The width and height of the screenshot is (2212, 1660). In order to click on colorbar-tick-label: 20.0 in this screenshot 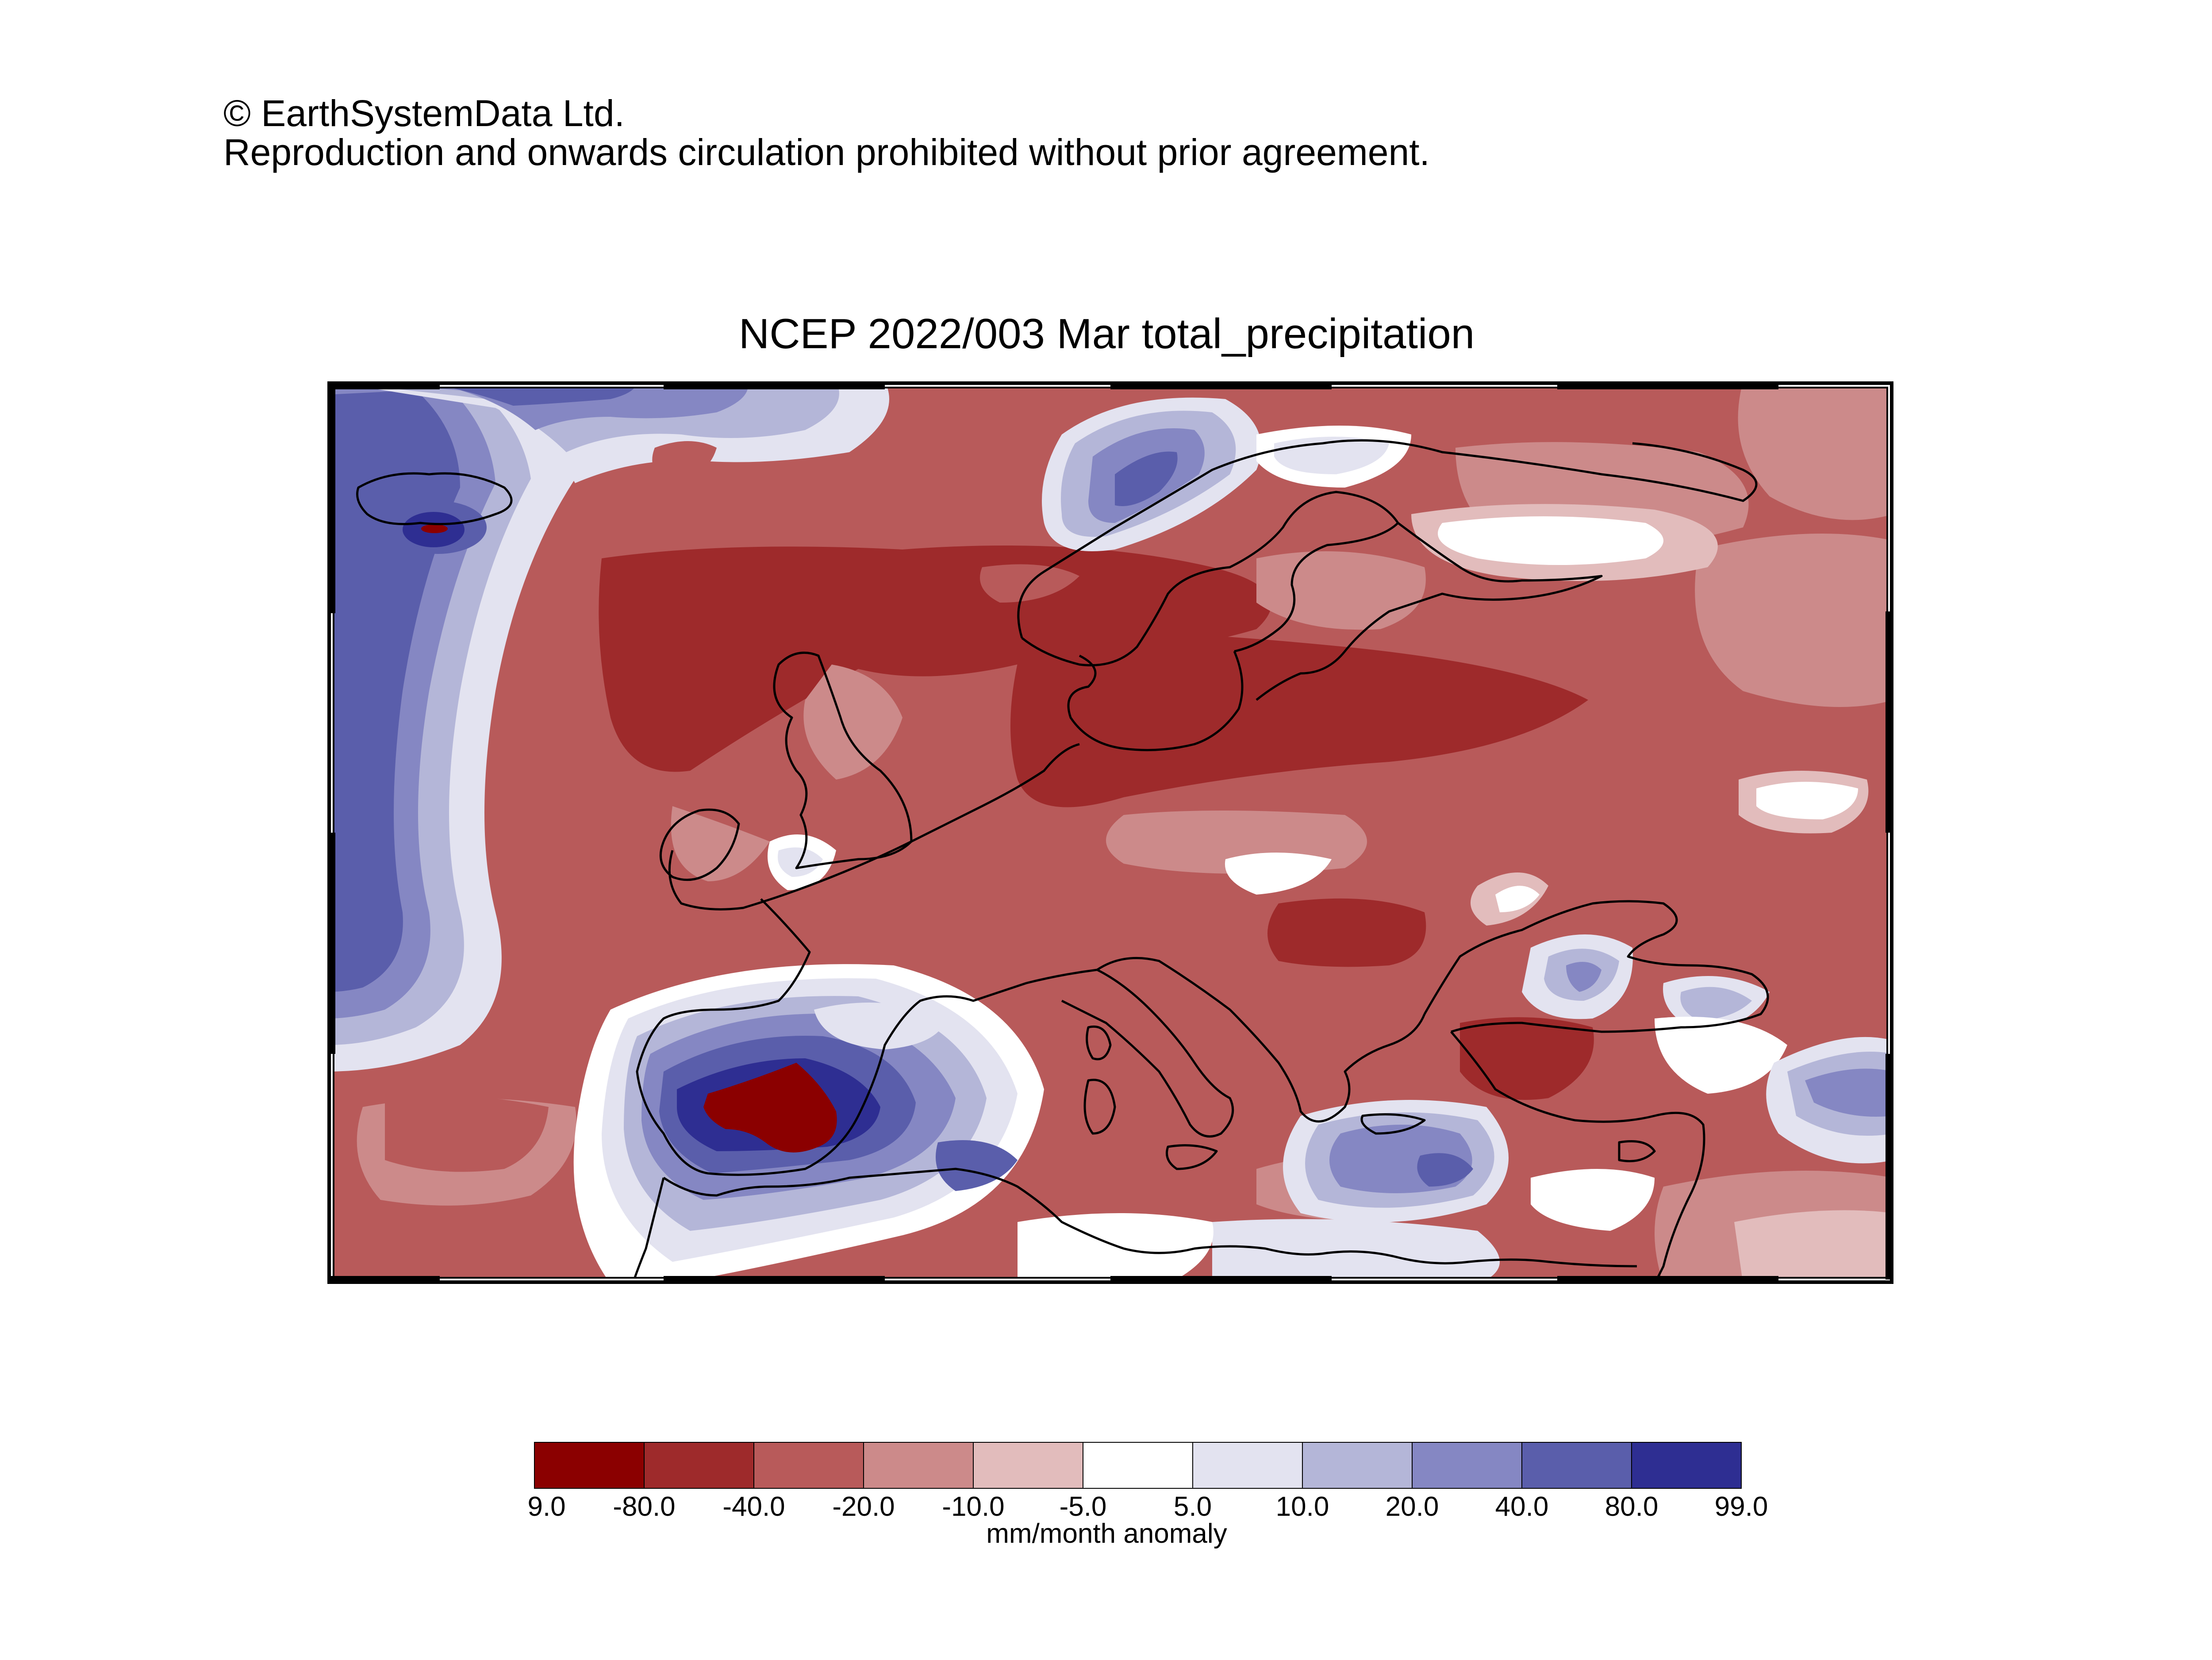, I will do `click(1413, 1504)`.